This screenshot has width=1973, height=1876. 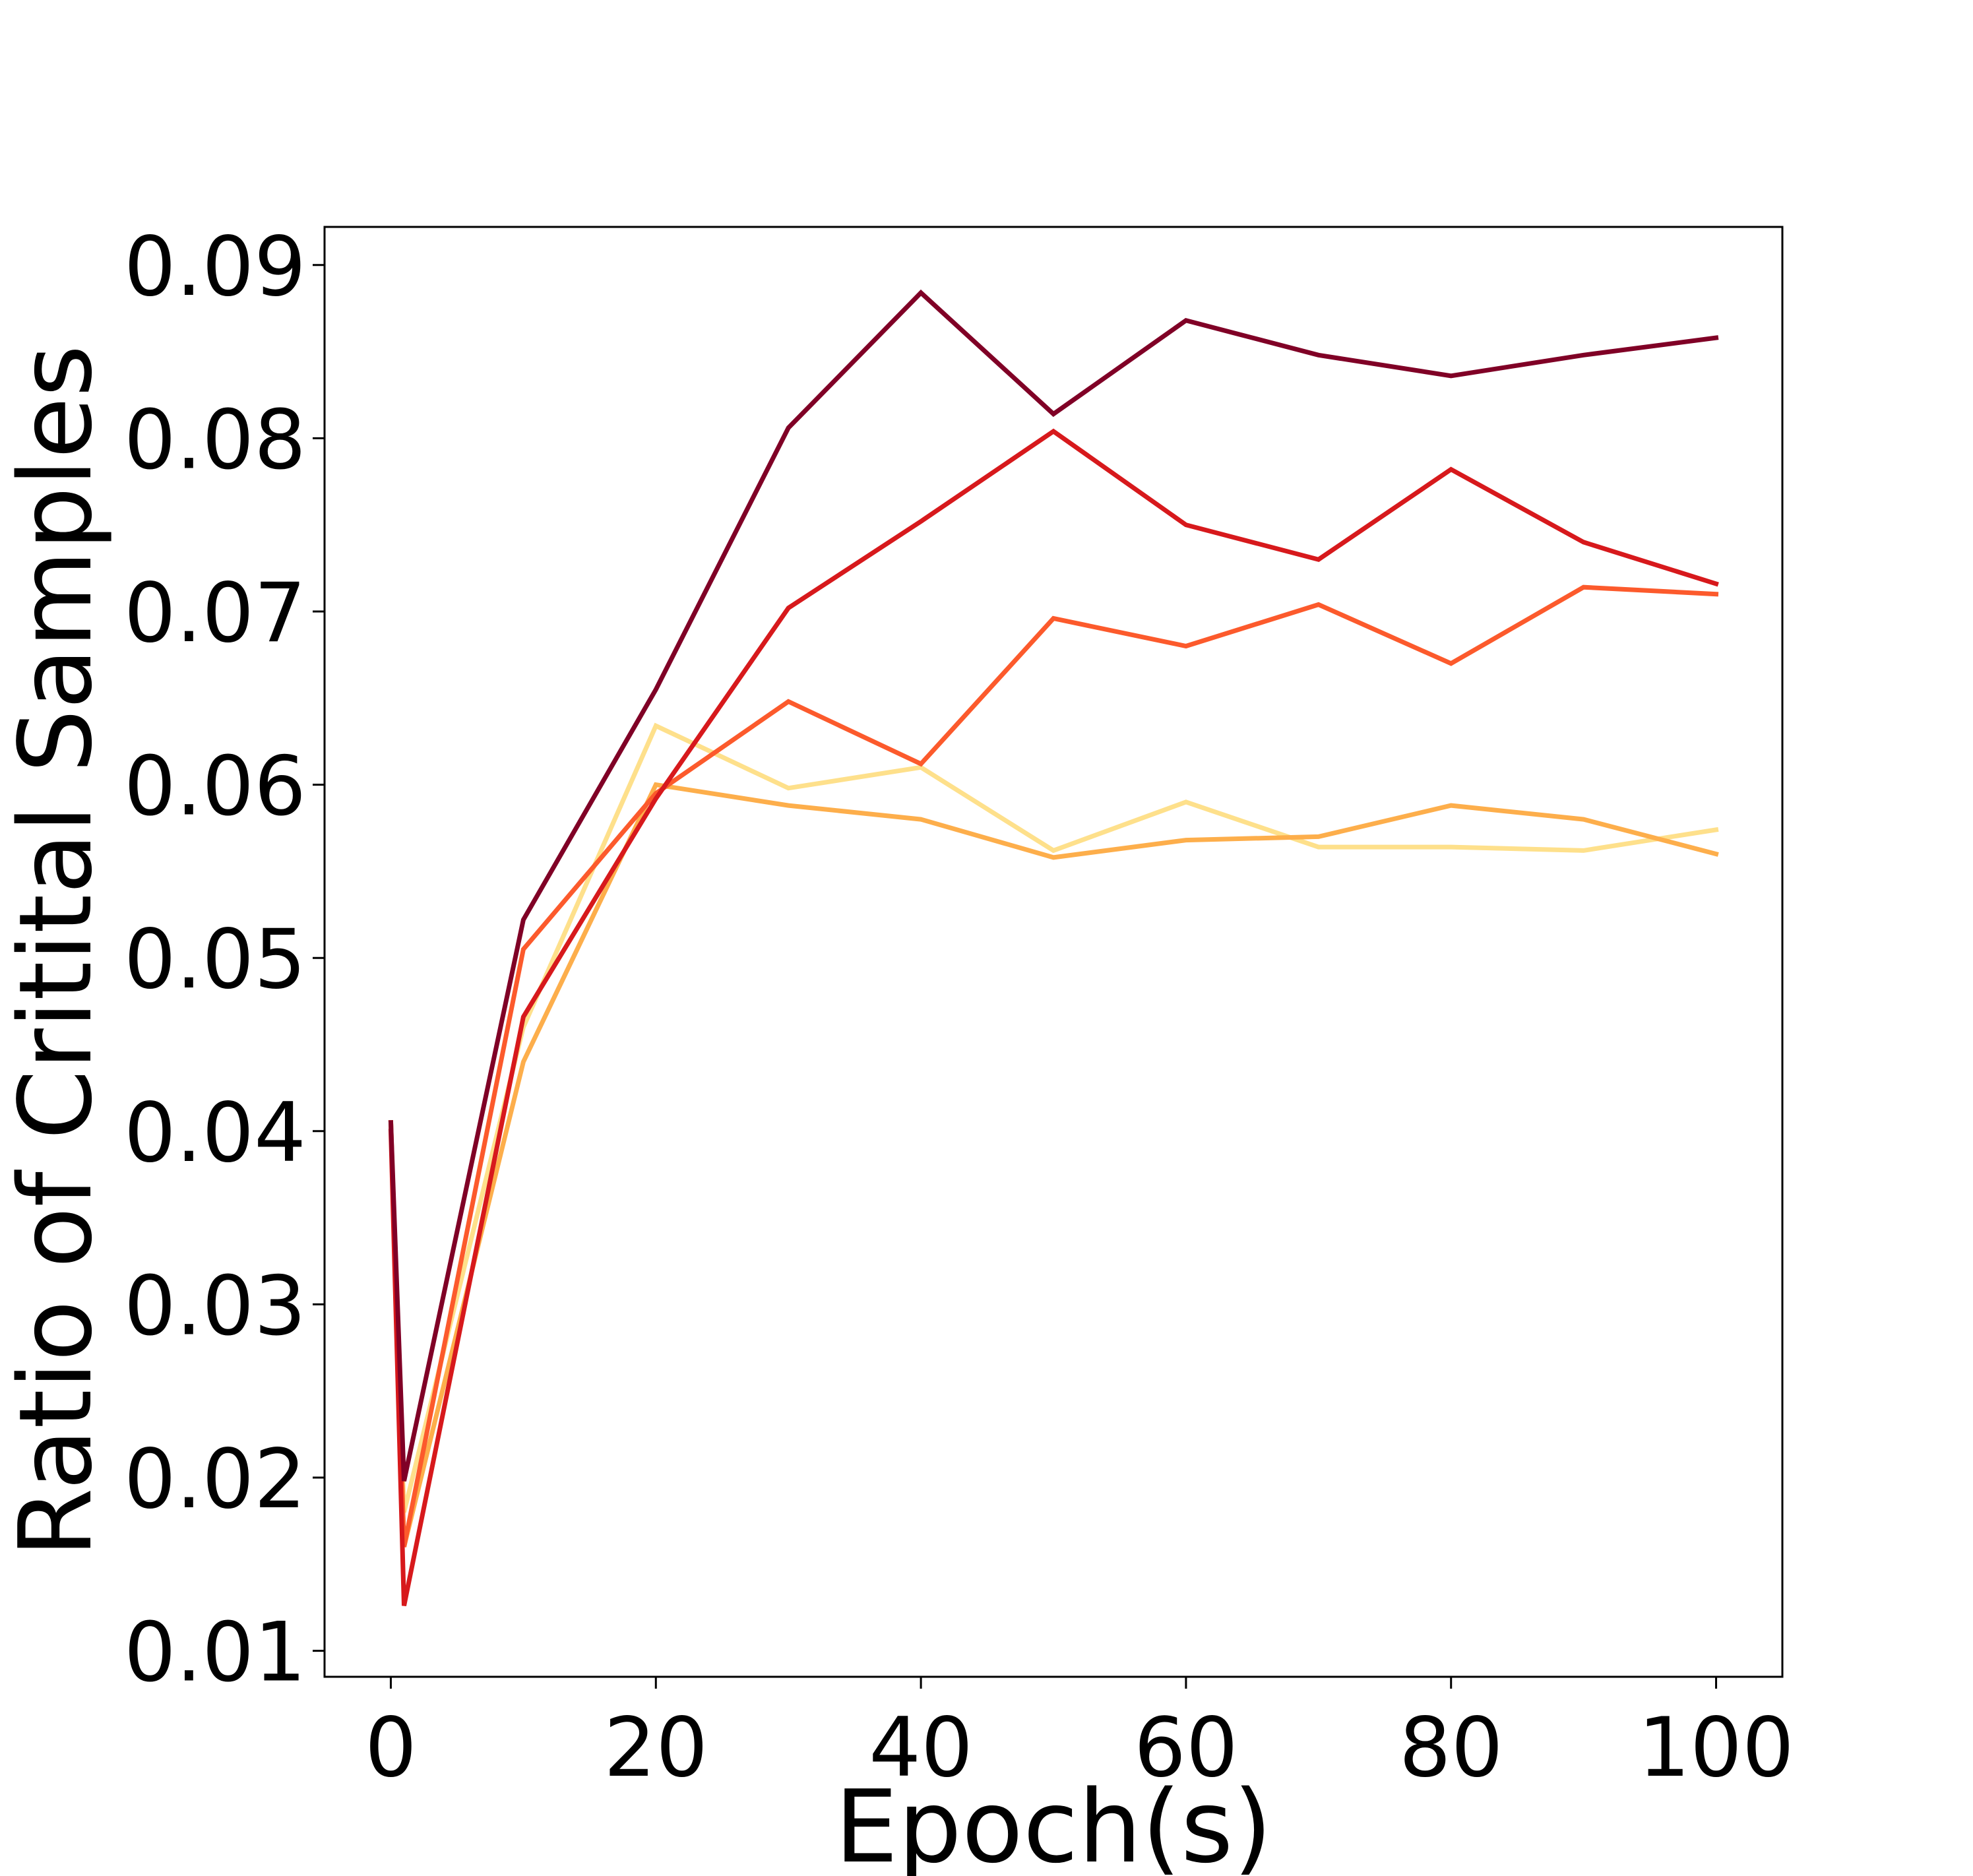 What do you see at coordinates (1186, 1748) in the screenshot?
I see `x-tick-label: 60` at bounding box center [1186, 1748].